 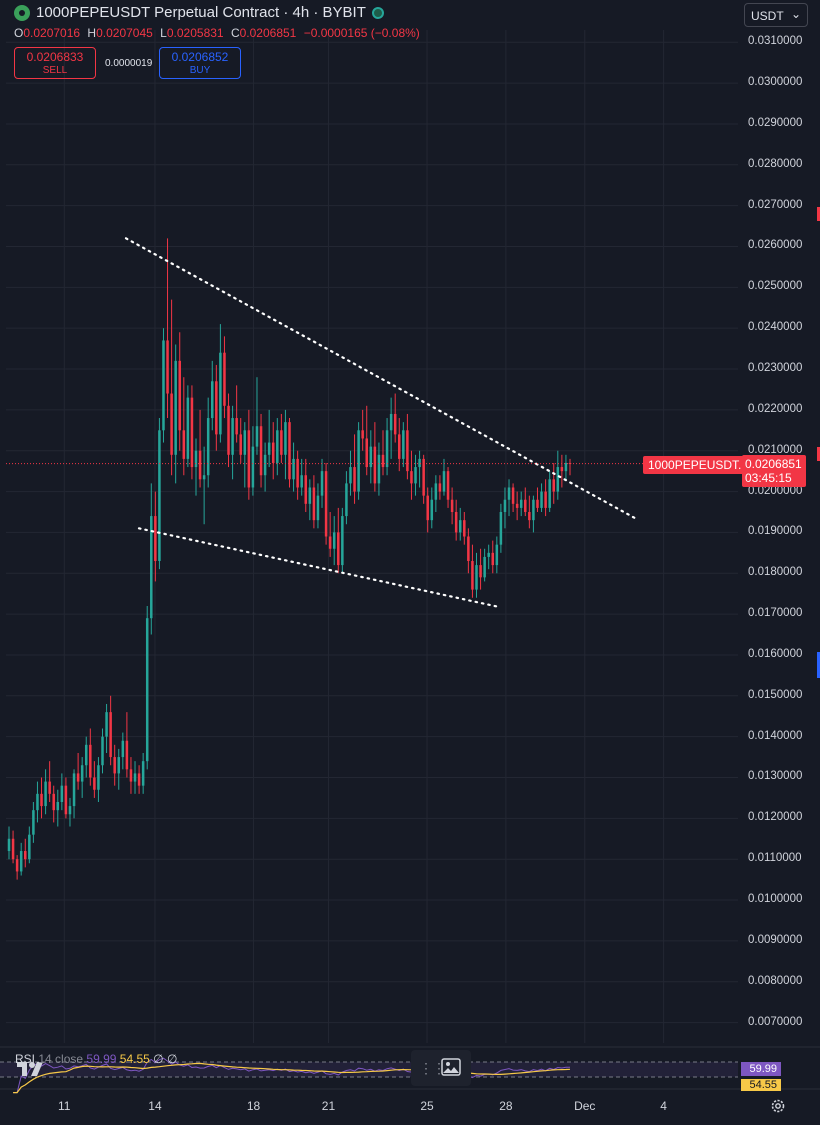 I want to click on ohlc-low-key: L, so click(x=163, y=33).